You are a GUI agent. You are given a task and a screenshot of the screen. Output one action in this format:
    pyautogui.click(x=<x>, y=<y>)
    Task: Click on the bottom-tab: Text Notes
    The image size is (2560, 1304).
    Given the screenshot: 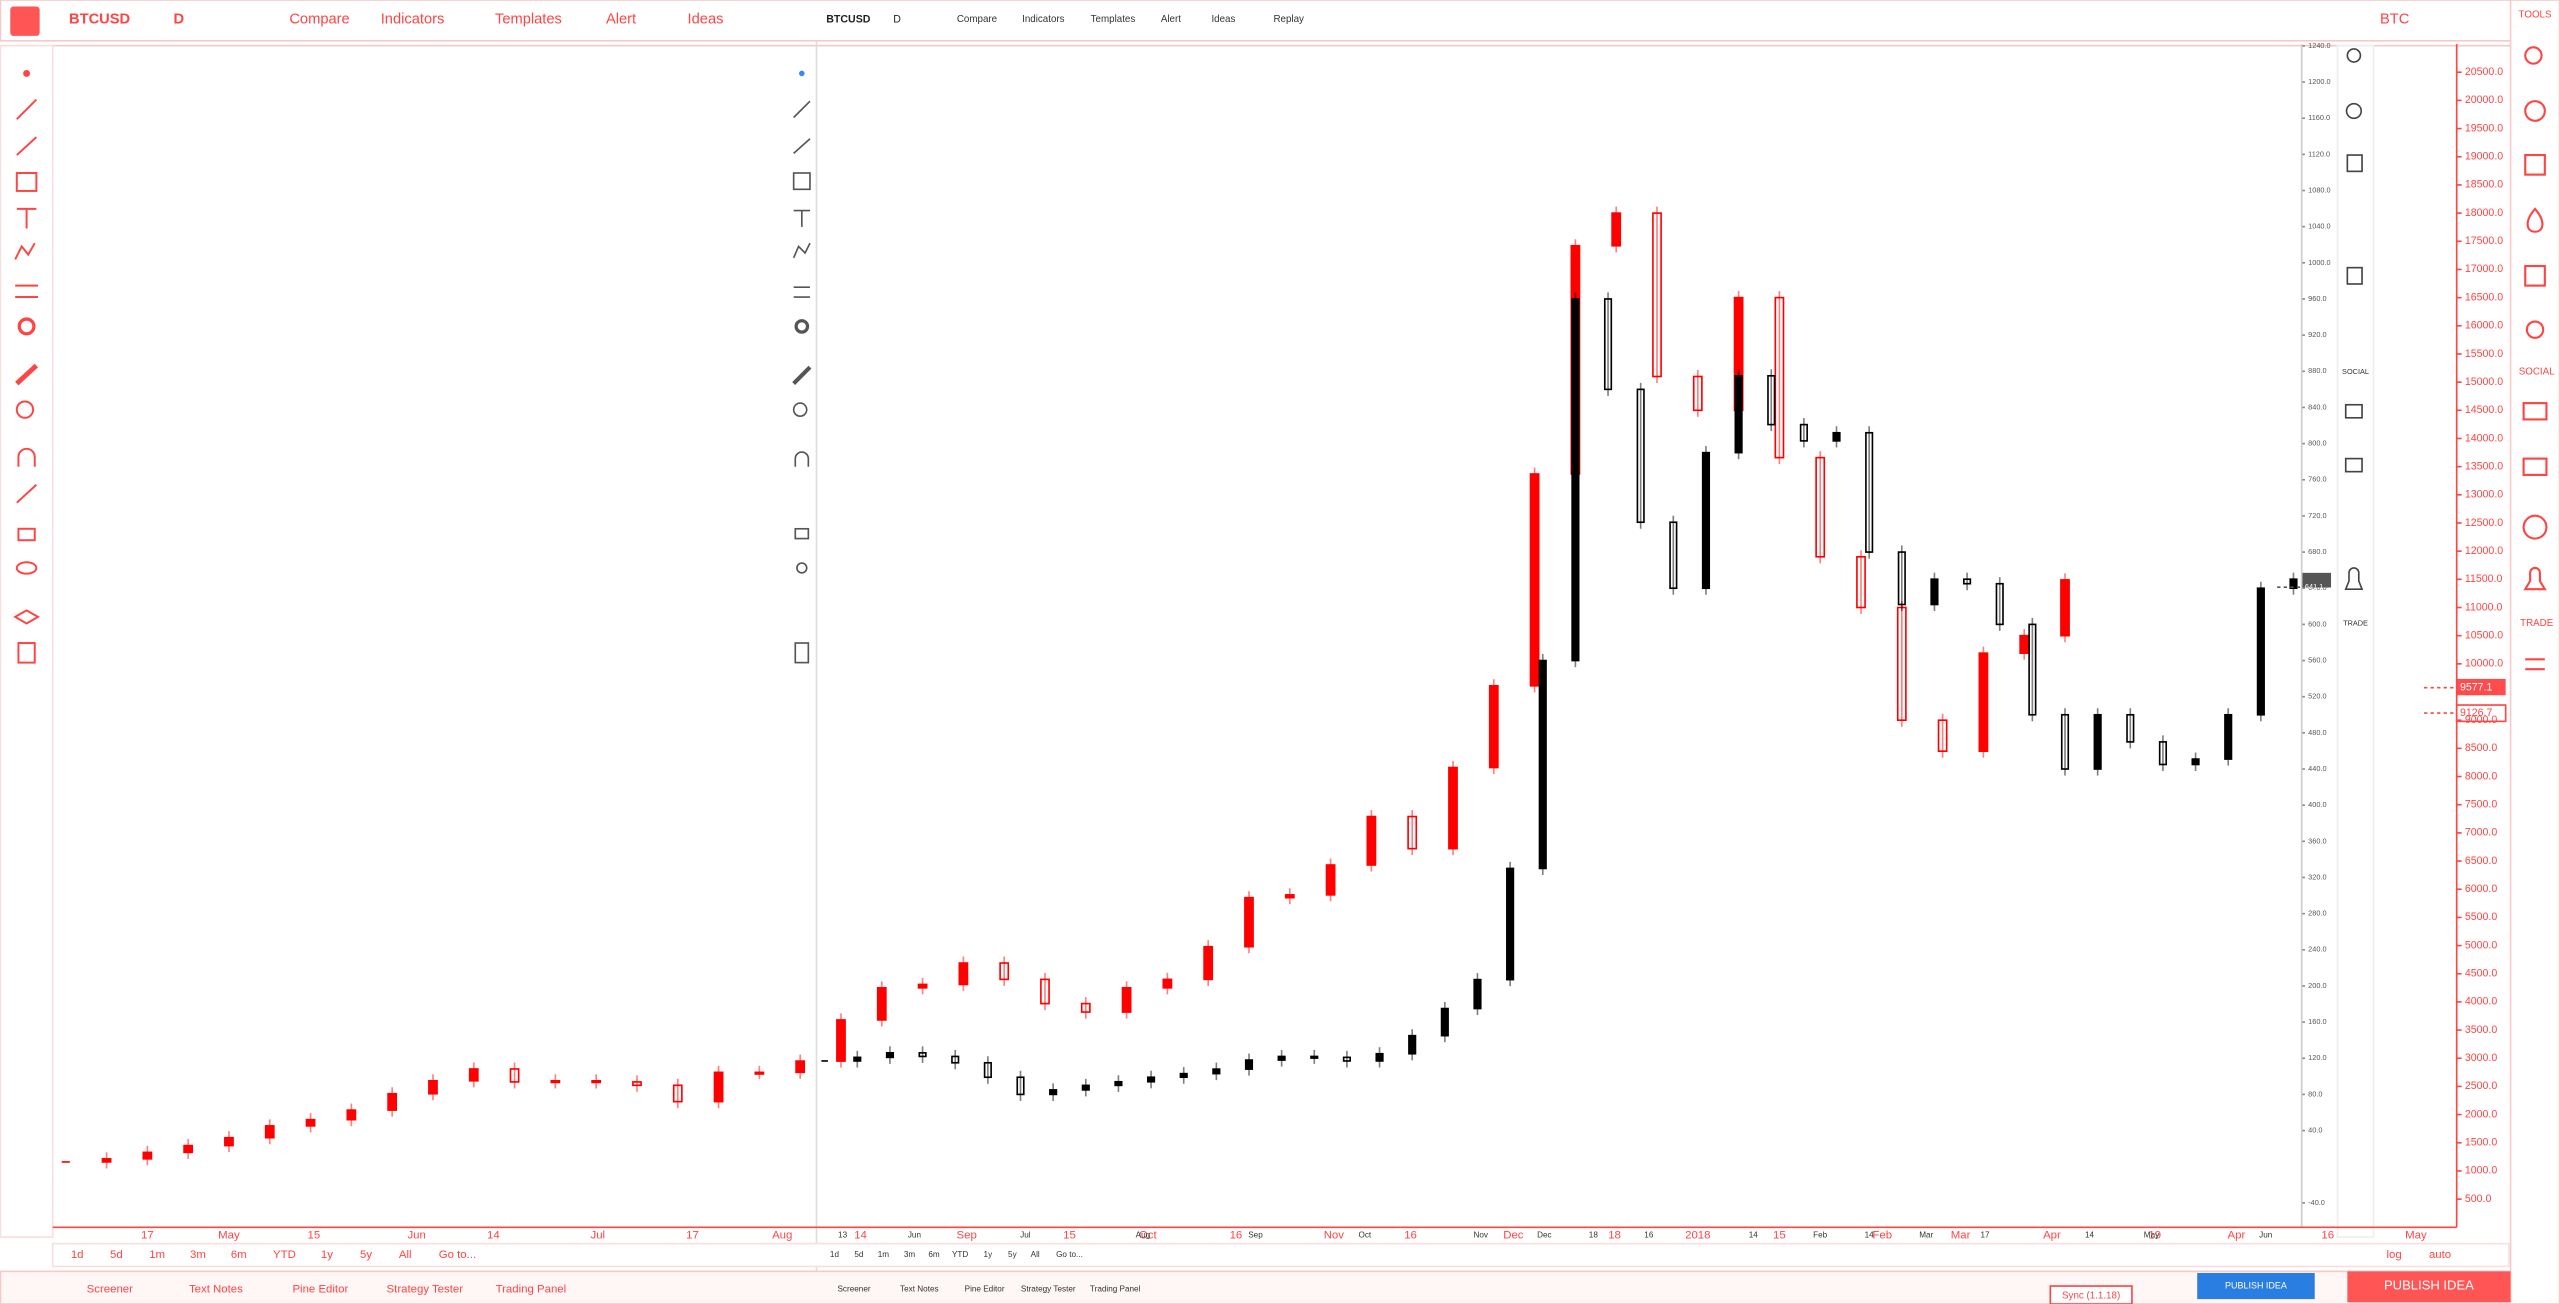 What is the action you would take?
    pyautogui.click(x=216, y=1289)
    